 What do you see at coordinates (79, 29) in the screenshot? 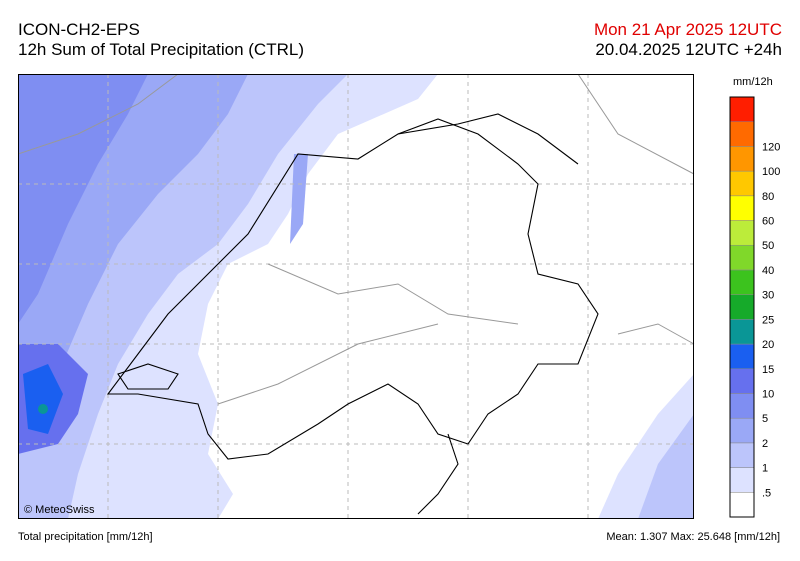
I see `model-name: ICON-CH2-EPS` at bounding box center [79, 29].